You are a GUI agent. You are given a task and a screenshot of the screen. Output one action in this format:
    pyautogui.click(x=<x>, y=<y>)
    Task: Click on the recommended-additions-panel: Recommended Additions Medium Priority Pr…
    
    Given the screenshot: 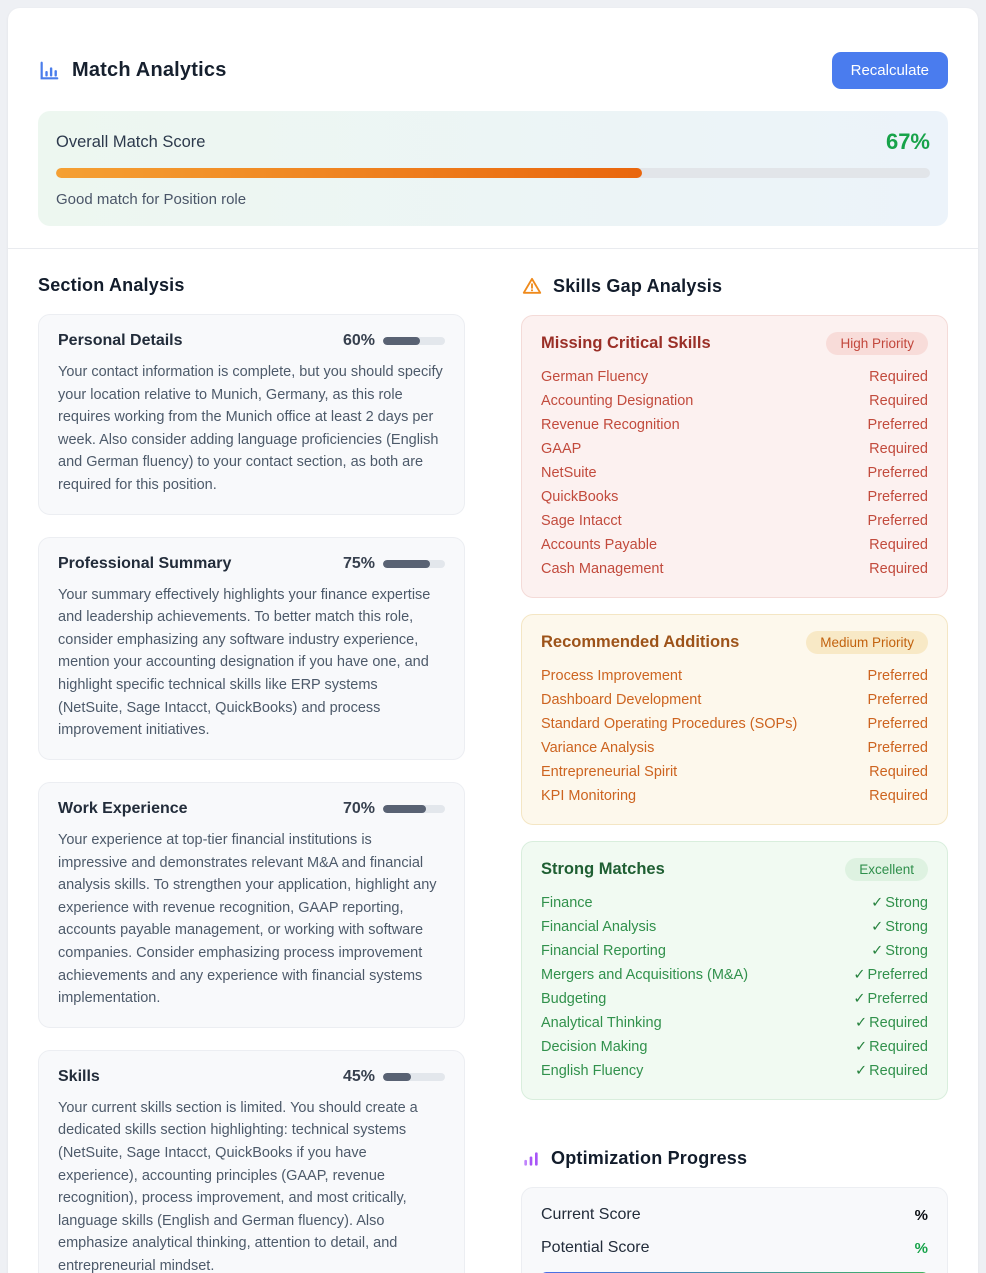 What is the action you would take?
    pyautogui.click(x=734, y=719)
    